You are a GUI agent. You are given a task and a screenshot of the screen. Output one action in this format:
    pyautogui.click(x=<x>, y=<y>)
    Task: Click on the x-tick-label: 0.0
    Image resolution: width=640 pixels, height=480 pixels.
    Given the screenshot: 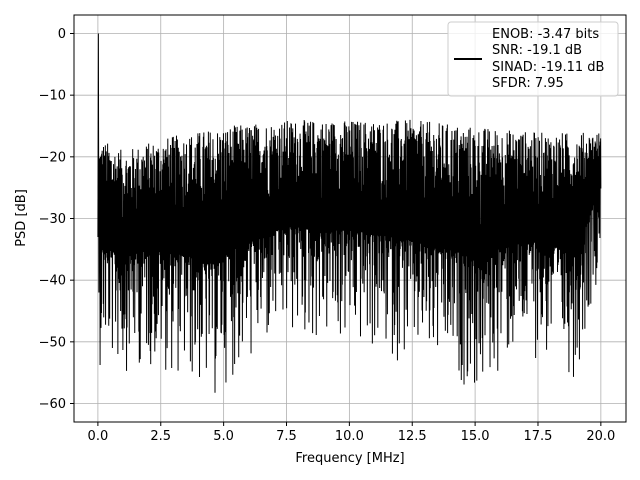 What is the action you would take?
    pyautogui.click(x=98, y=436)
    